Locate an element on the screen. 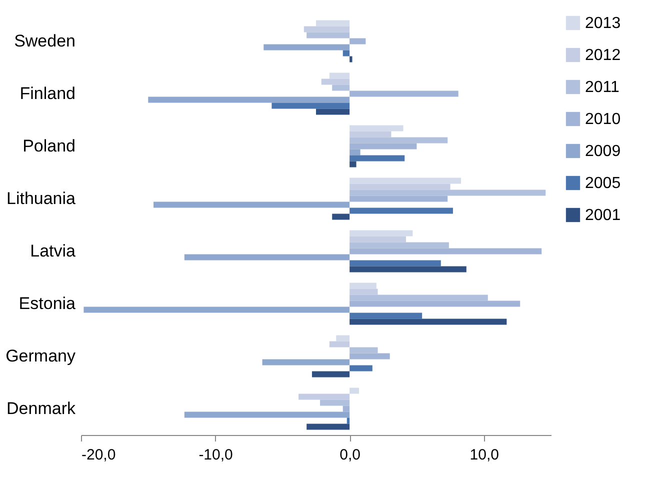 This screenshot has width=670, height=493. y-tick-label: Sweden is located at coordinates (45, 40).